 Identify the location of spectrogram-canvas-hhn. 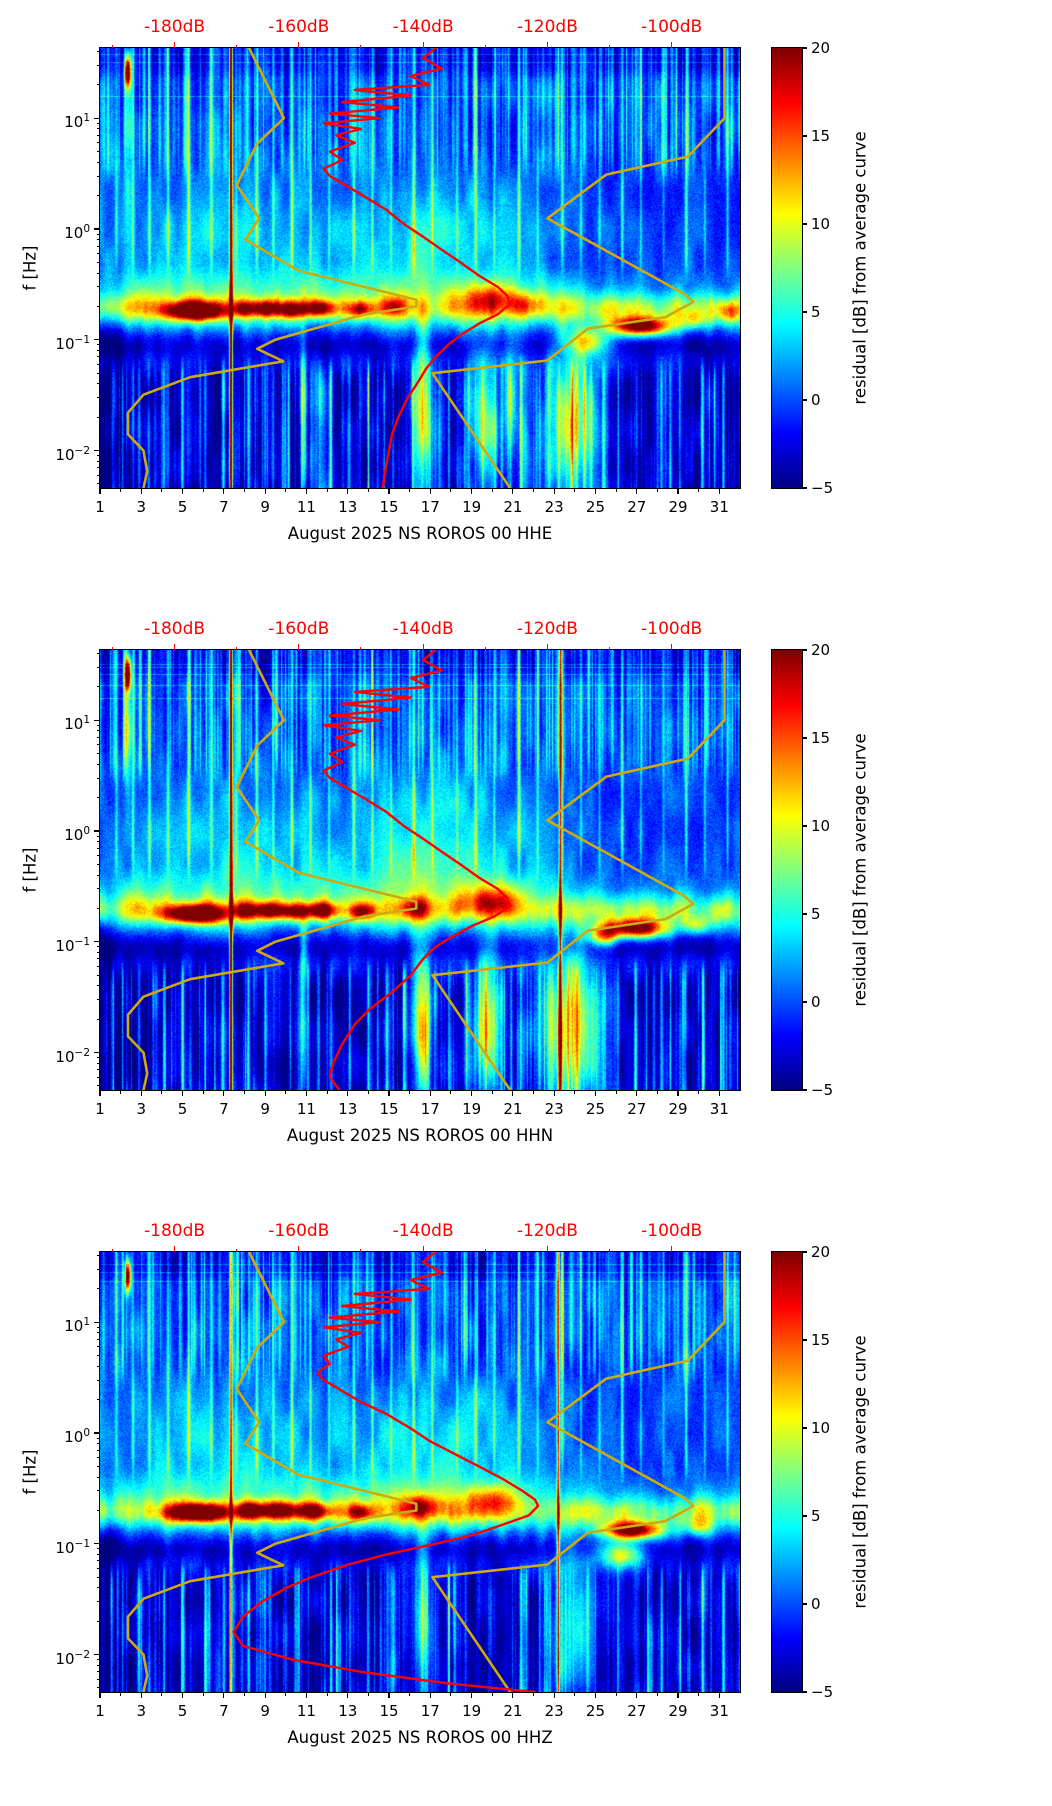
(420, 870).